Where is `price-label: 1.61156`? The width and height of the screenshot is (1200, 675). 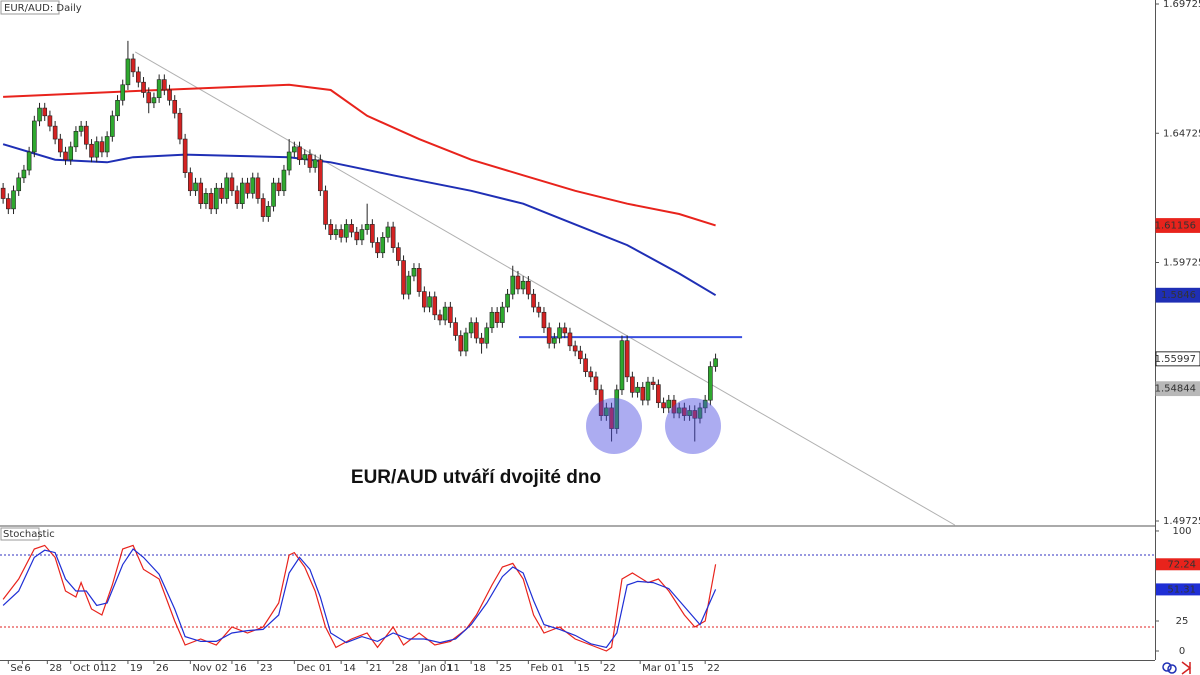 price-label: 1.61156 is located at coordinates (1175, 226).